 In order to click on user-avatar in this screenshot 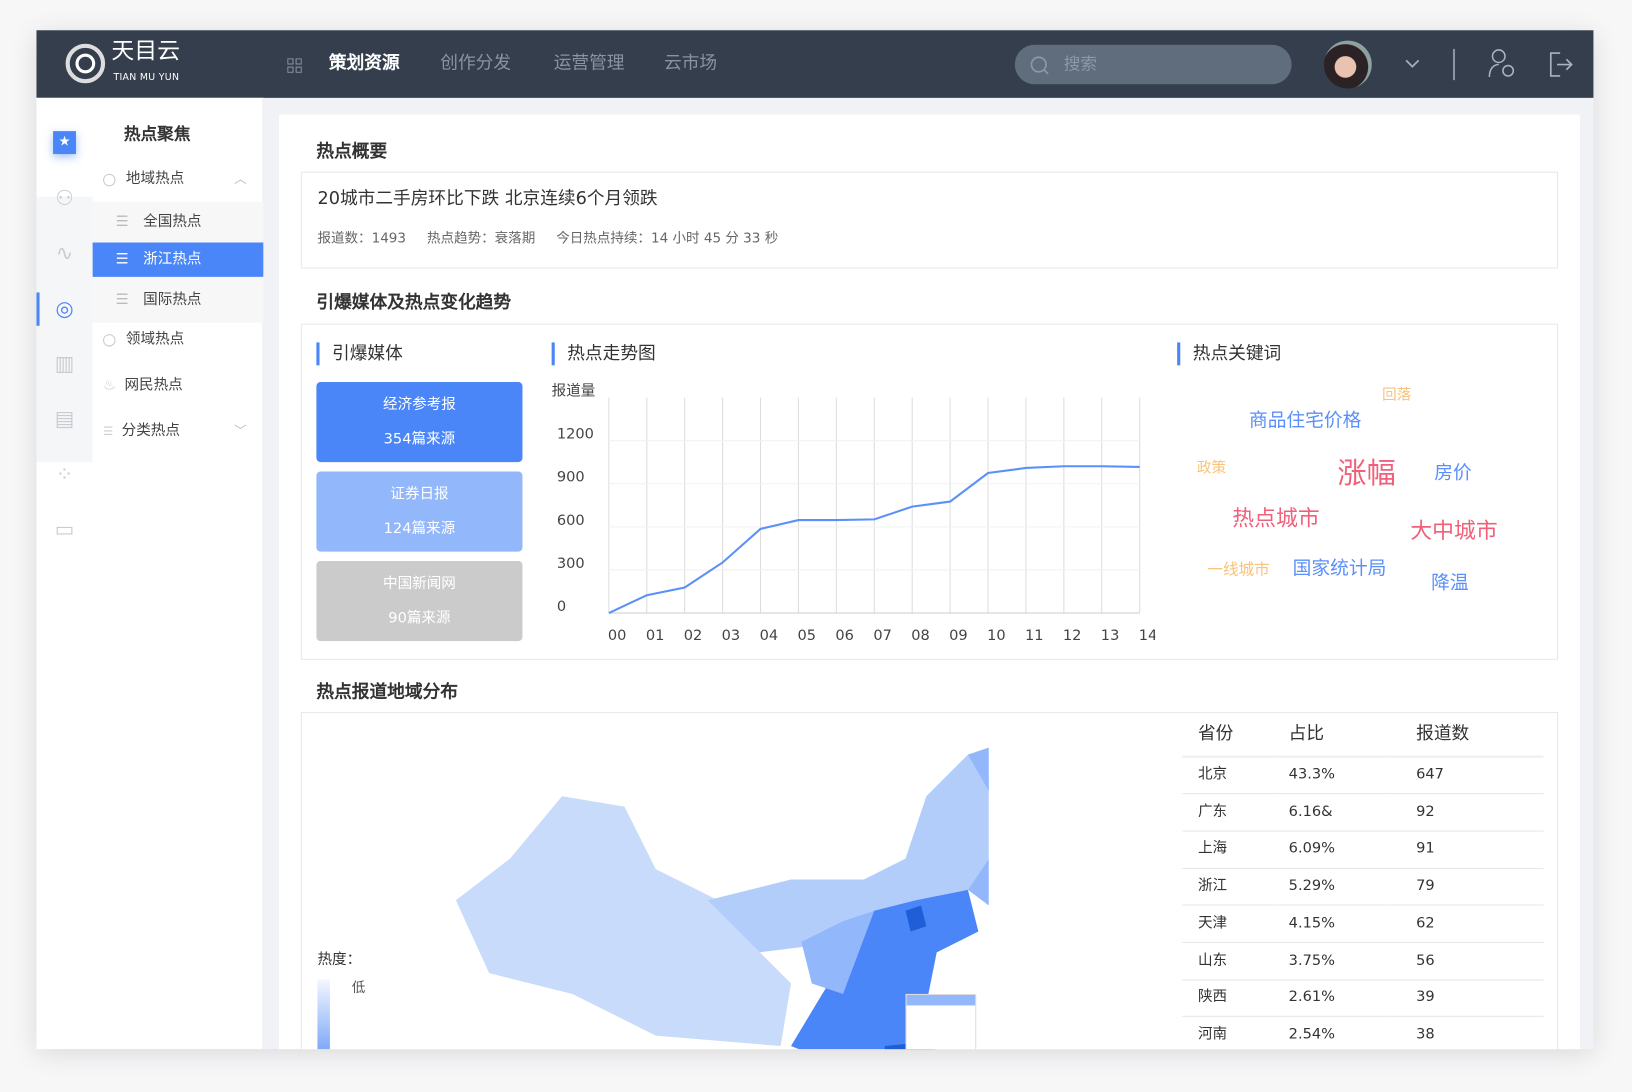, I will do `click(1347, 64)`.